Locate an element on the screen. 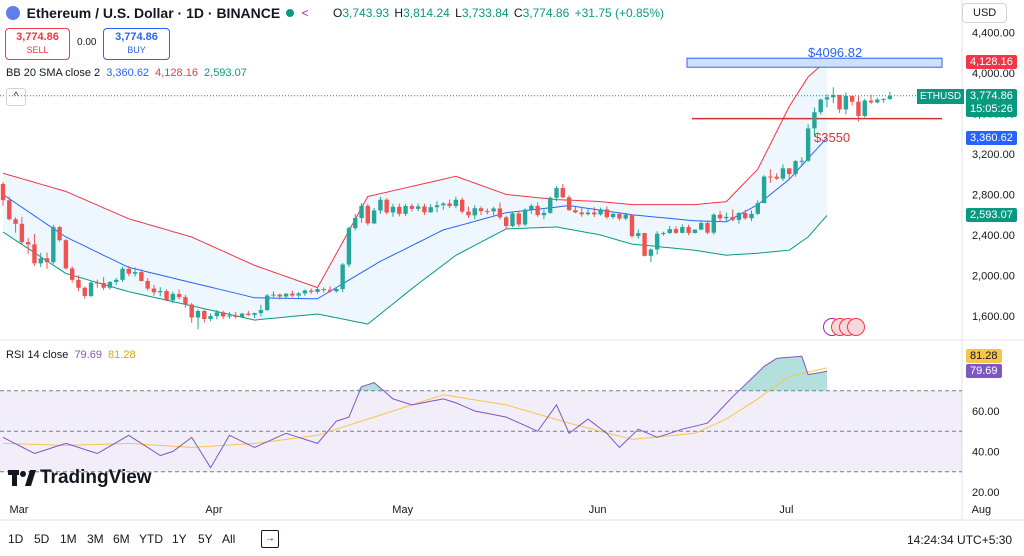 The width and height of the screenshot is (1024, 556). price-tick-label: 3,200.00 is located at coordinates (993, 155).